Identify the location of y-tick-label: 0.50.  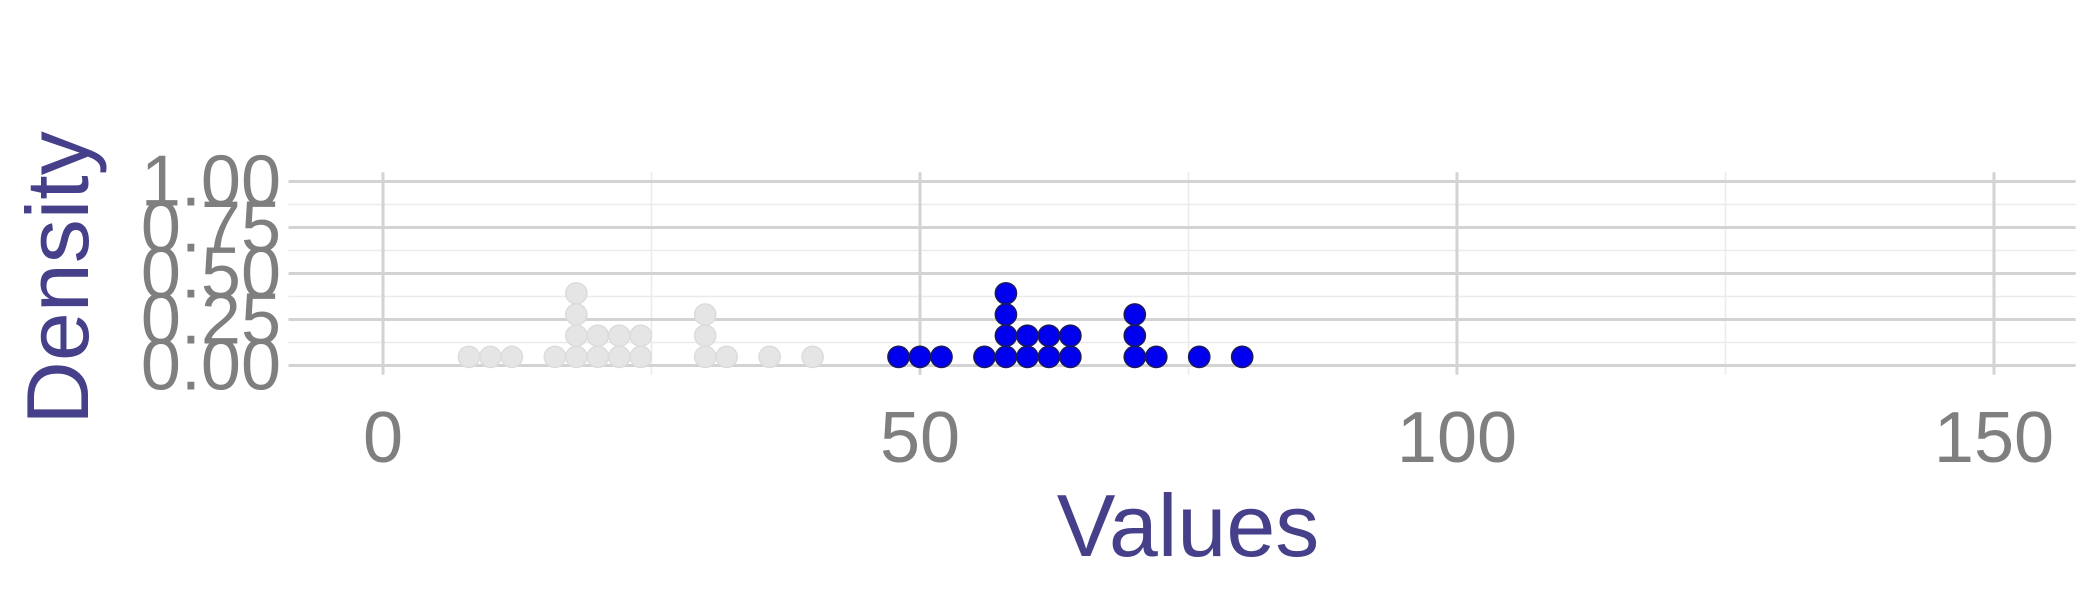
(211, 274).